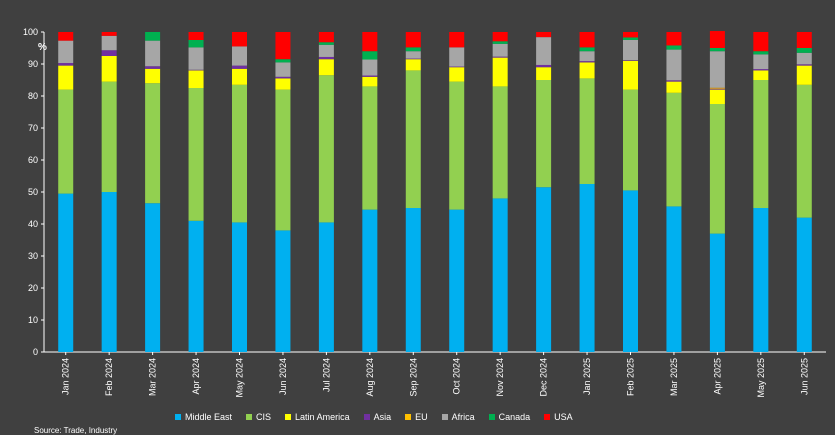  What do you see at coordinates (153, 377) in the screenshot?
I see `x-tick-label: Mar 2024` at bounding box center [153, 377].